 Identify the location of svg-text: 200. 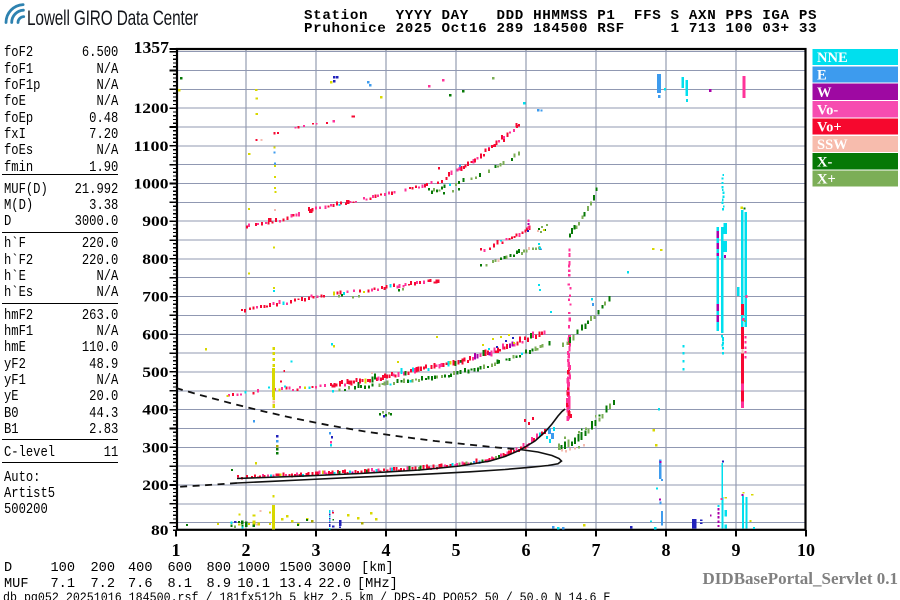
(155, 486).